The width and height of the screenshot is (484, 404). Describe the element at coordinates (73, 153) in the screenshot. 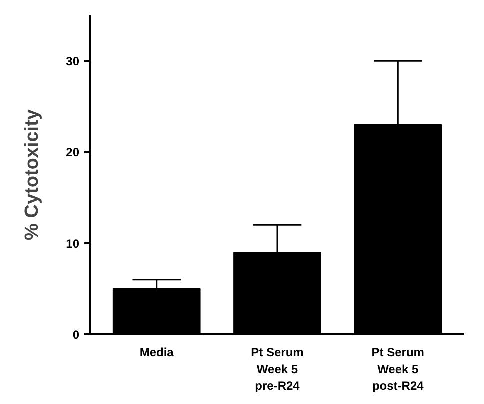

I see `y-tick-label: 20` at that location.